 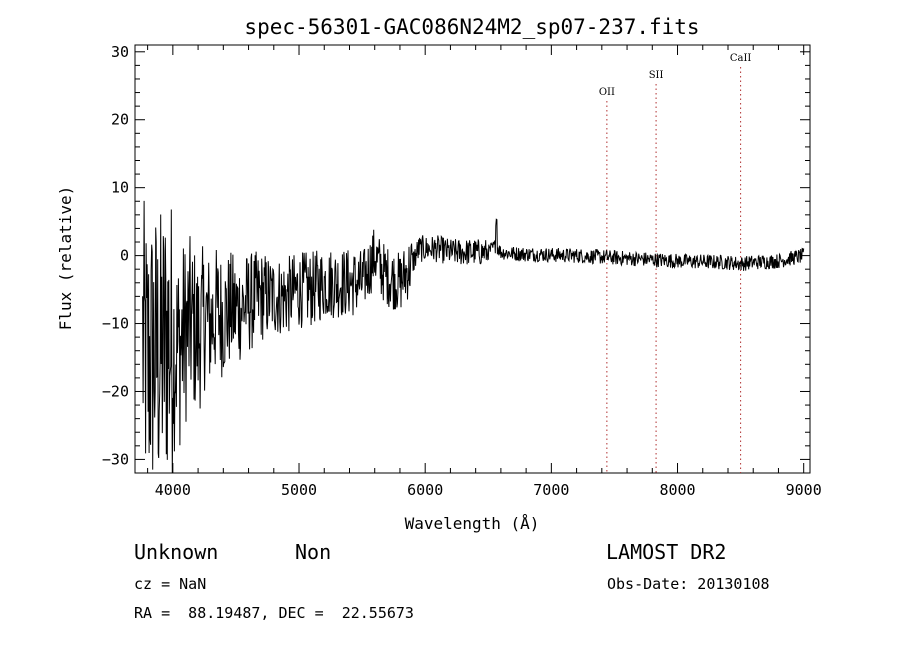 I want to click on spectral-line-label: SII, so click(x=656, y=75).